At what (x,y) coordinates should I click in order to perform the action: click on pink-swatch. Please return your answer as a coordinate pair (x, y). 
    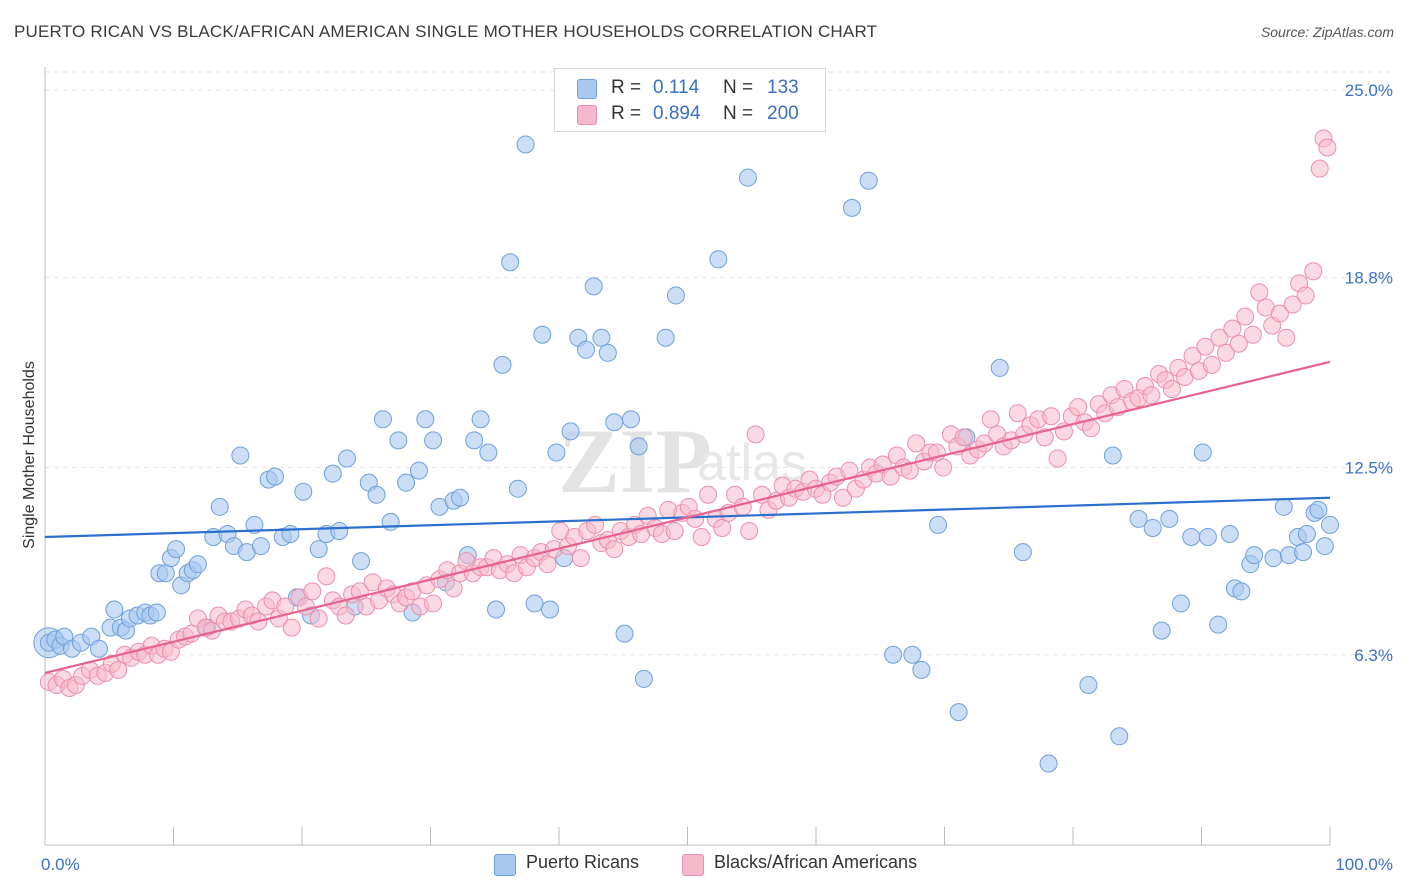
    Looking at the image, I should click on (587, 115).